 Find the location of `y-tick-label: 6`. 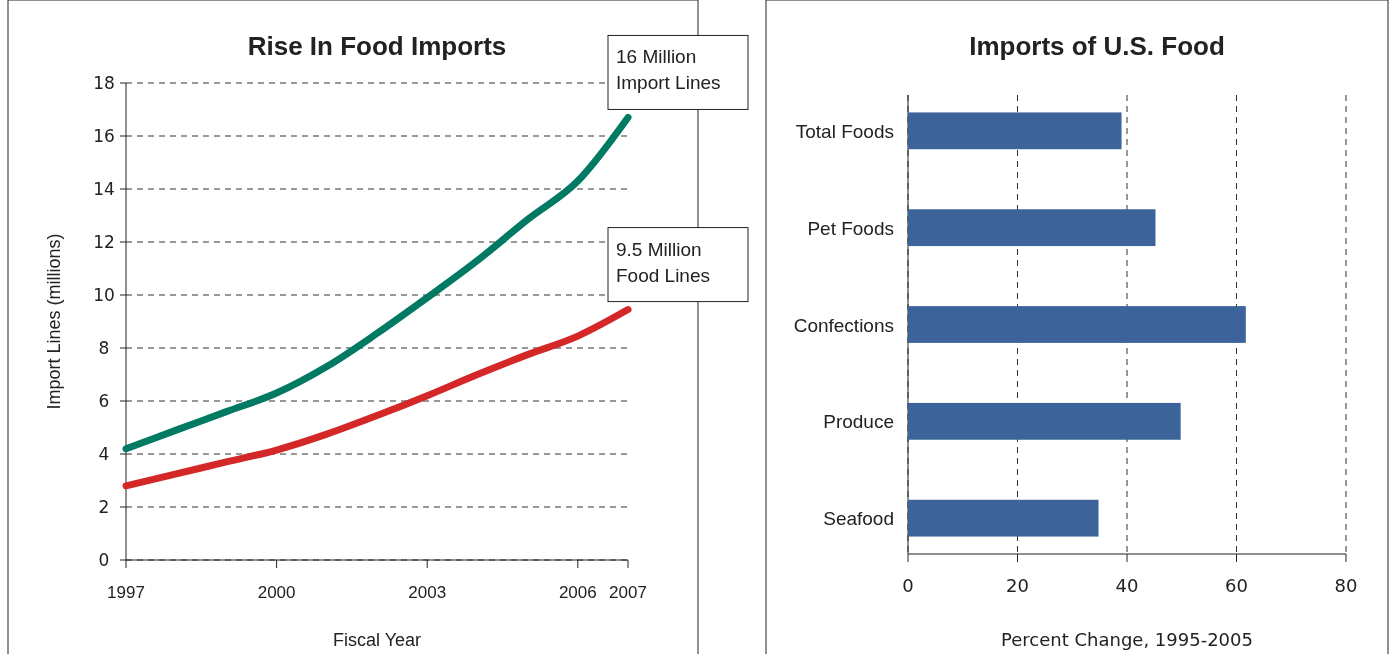

y-tick-label: 6 is located at coordinates (104, 401).